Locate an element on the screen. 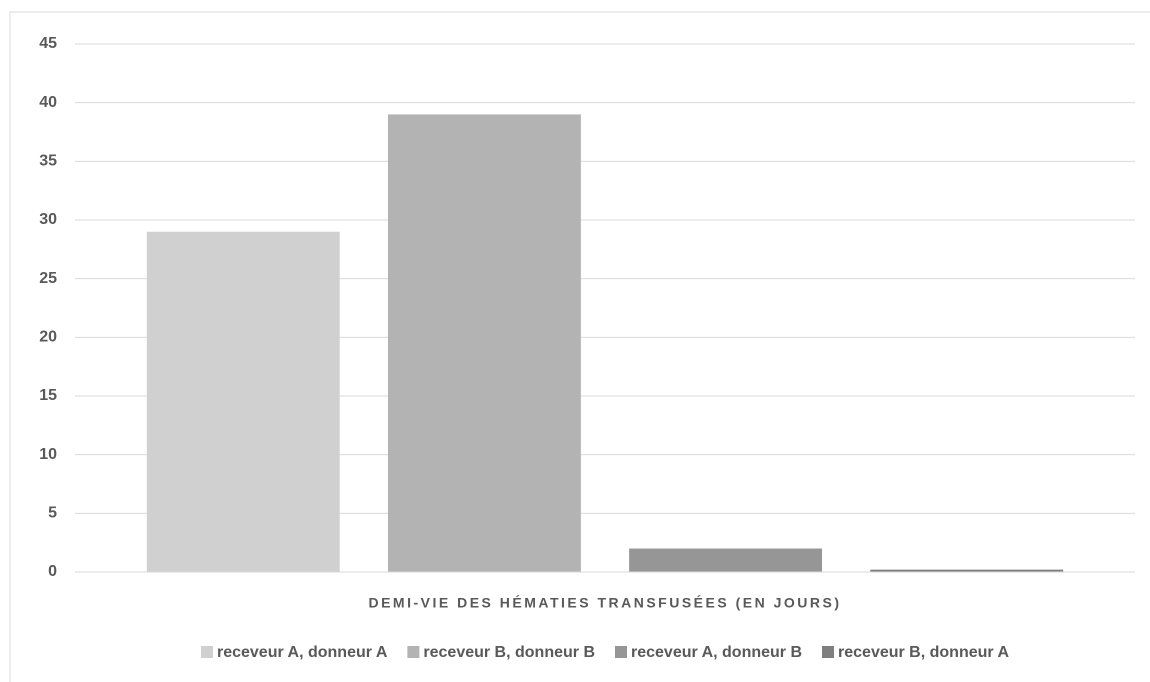 Image resolution: width=1150 pixels, height=682 pixels. y-tick-label: 15 is located at coordinates (48, 395).